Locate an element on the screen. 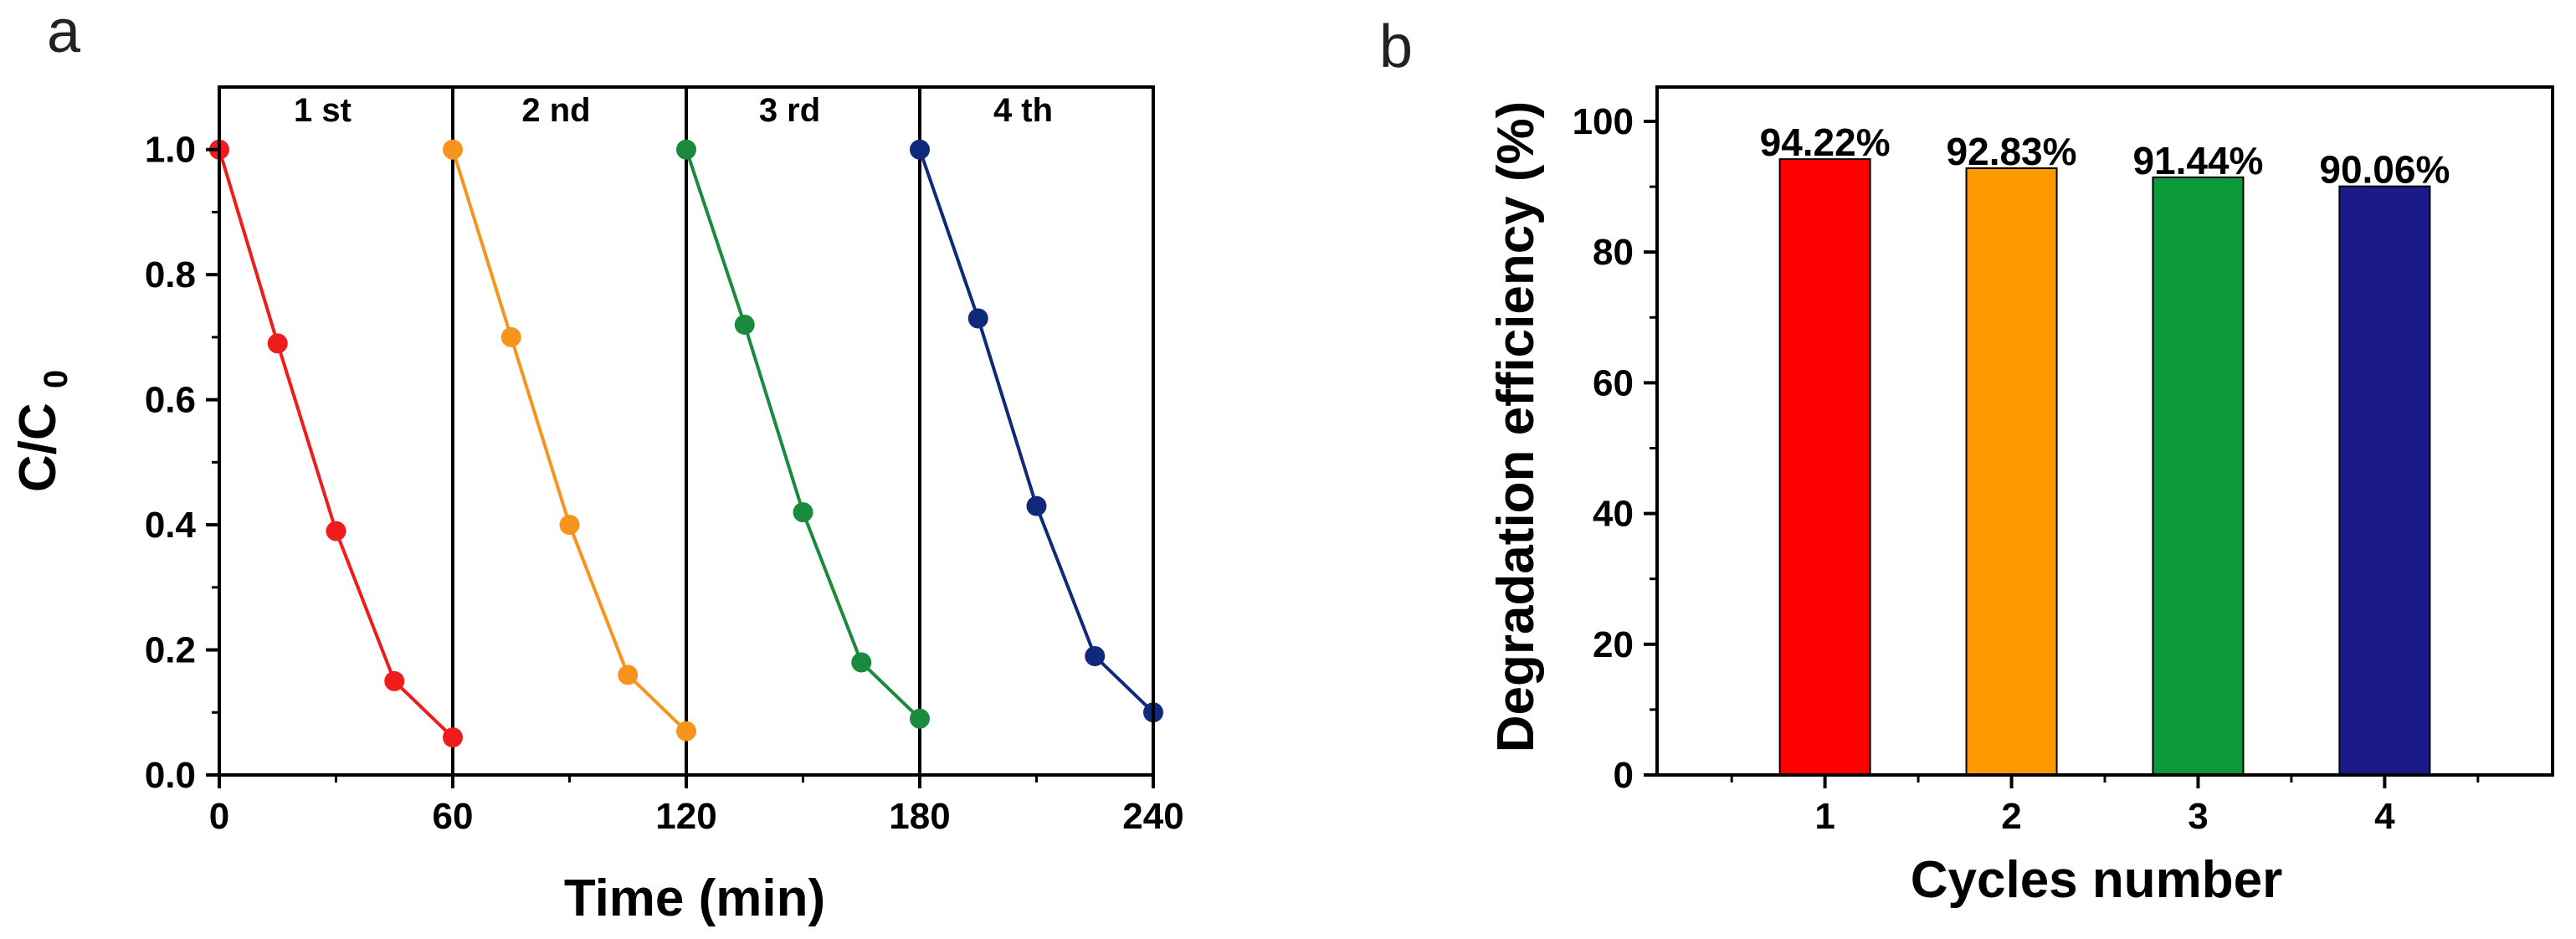 The height and width of the screenshot is (939, 2576). y-tick-label: 20 is located at coordinates (1613, 644).